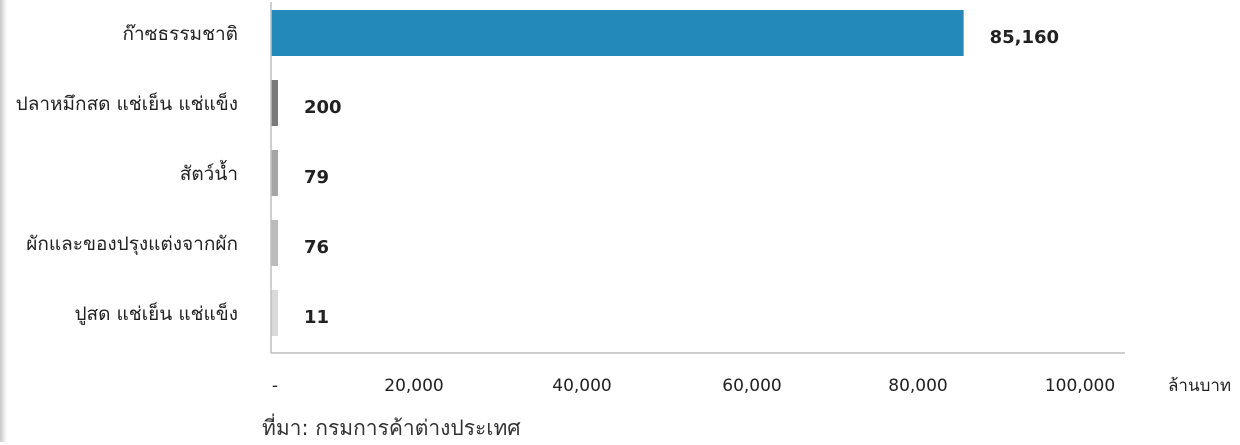 The width and height of the screenshot is (1240, 445). I want to click on x-tick-1: 20,000, so click(413, 386).